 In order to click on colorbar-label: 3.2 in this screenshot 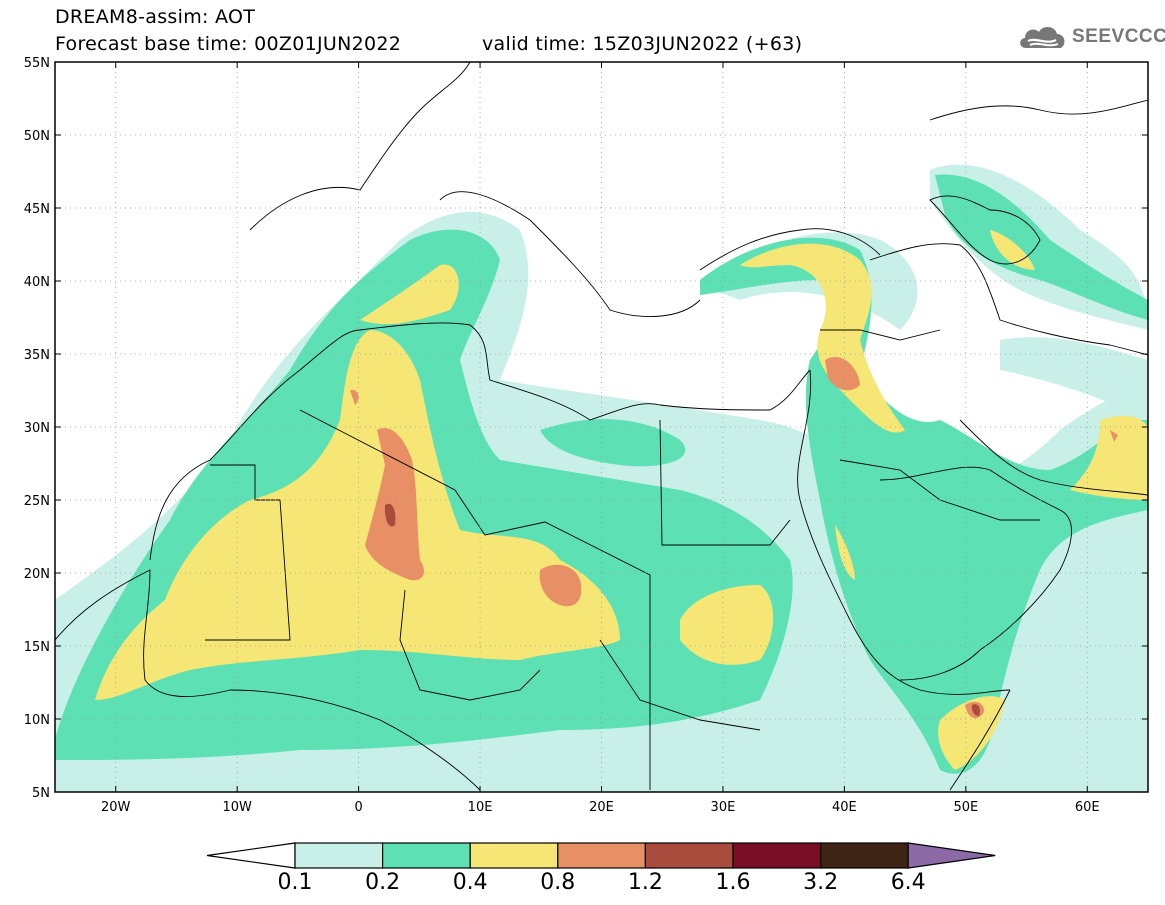, I will do `click(821, 882)`.